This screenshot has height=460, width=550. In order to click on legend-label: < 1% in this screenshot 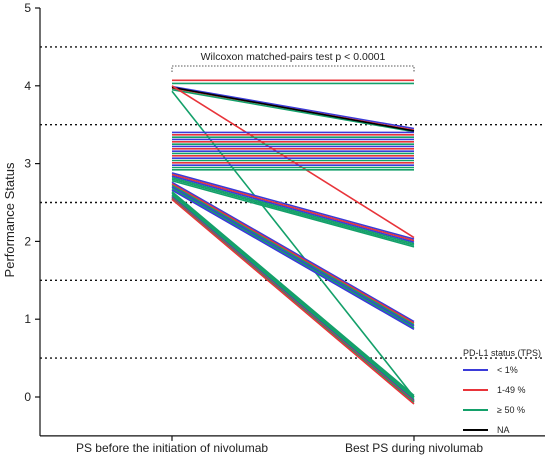, I will do `click(507, 370)`.